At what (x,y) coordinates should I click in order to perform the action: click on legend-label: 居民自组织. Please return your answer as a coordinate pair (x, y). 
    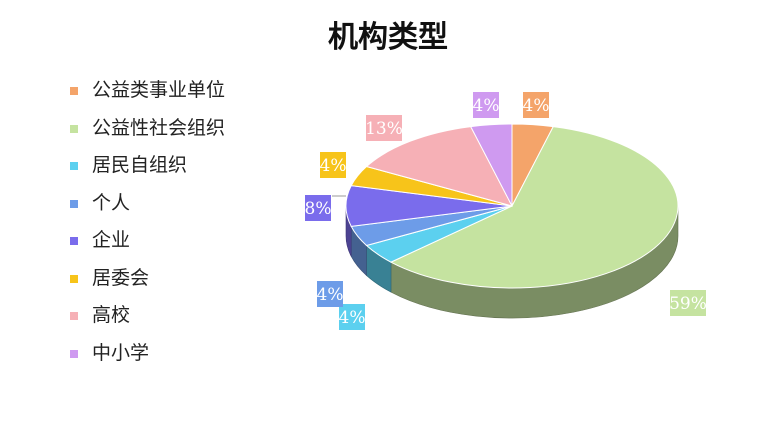
    Looking at the image, I should click on (140, 165).